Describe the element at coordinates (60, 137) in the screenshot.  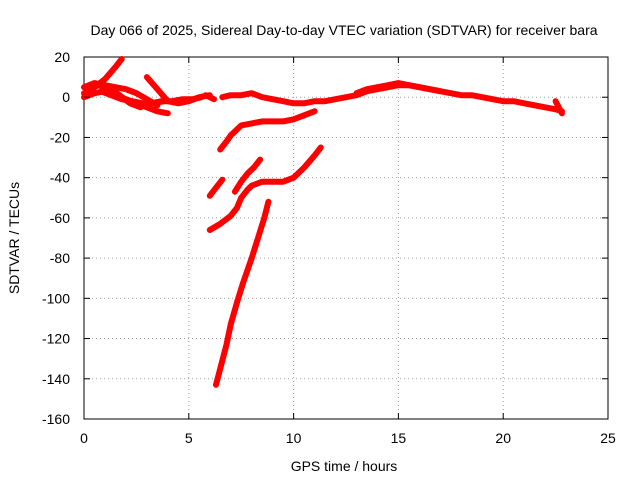
I see `y-tick-label: -20` at that location.